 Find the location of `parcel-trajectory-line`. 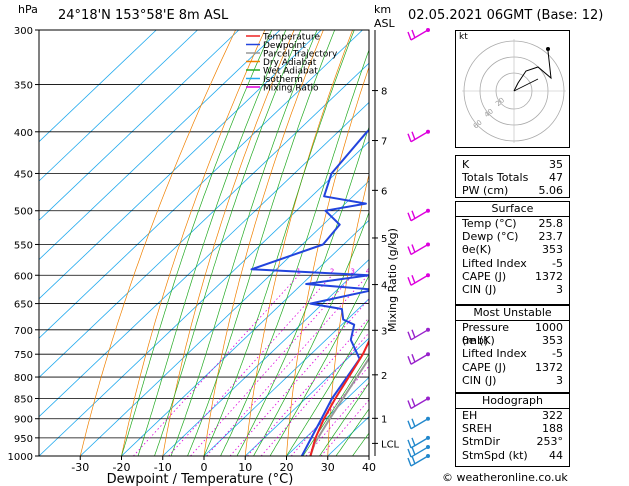

parcel-trajectory-line is located at coordinates (339, 406).